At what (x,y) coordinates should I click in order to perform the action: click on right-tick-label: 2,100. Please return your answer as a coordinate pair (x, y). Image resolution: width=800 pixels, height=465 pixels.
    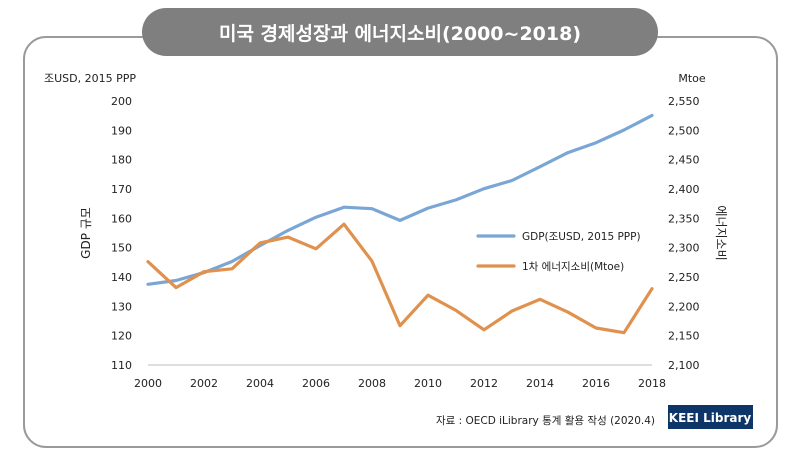
    Looking at the image, I should click on (684, 365).